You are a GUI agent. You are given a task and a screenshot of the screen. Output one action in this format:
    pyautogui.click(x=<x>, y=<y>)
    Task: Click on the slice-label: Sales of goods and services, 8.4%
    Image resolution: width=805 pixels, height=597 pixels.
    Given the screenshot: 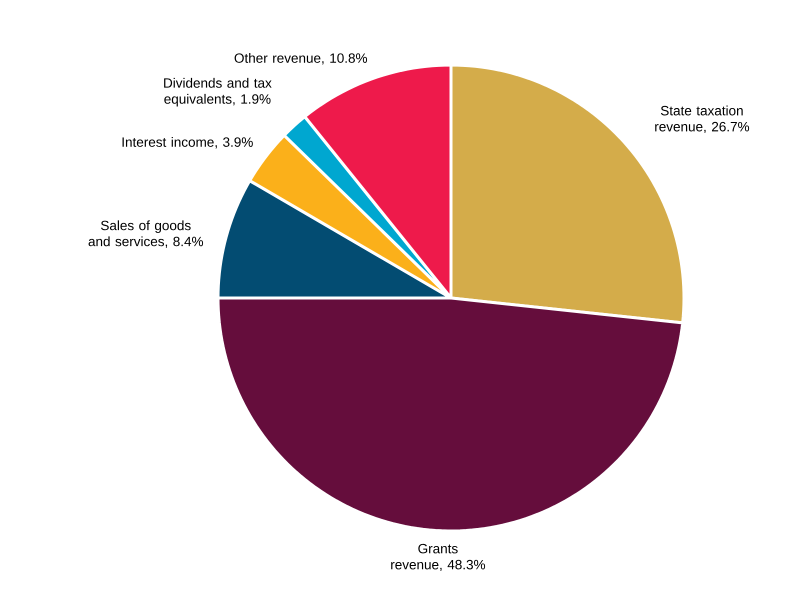 What is the action you would take?
    pyautogui.click(x=146, y=234)
    